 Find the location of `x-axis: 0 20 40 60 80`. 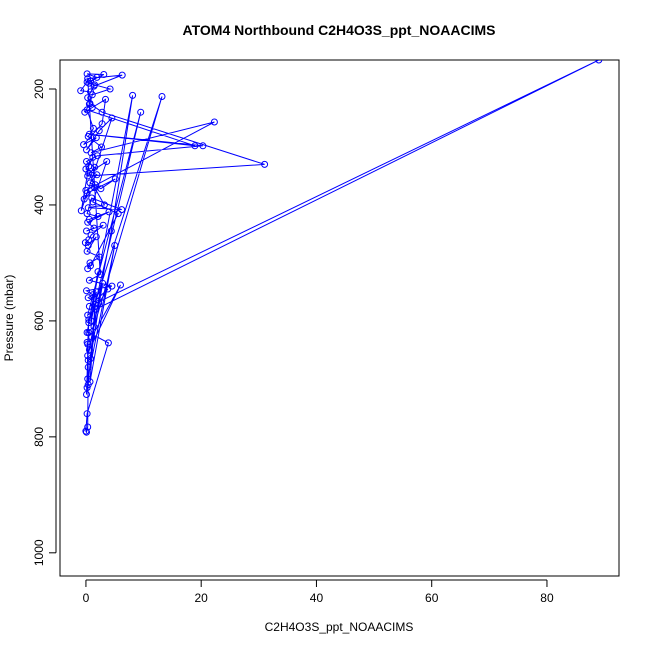

x-axis: 0 20 40 60 80 is located at coordinates (318, 592).